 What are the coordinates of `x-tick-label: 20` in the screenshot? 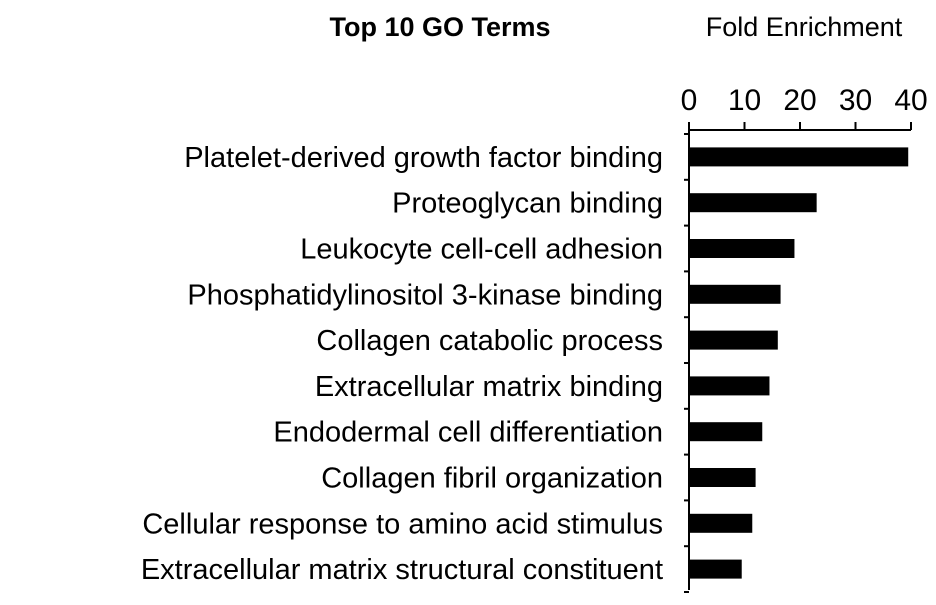 It's located at (799, 100).